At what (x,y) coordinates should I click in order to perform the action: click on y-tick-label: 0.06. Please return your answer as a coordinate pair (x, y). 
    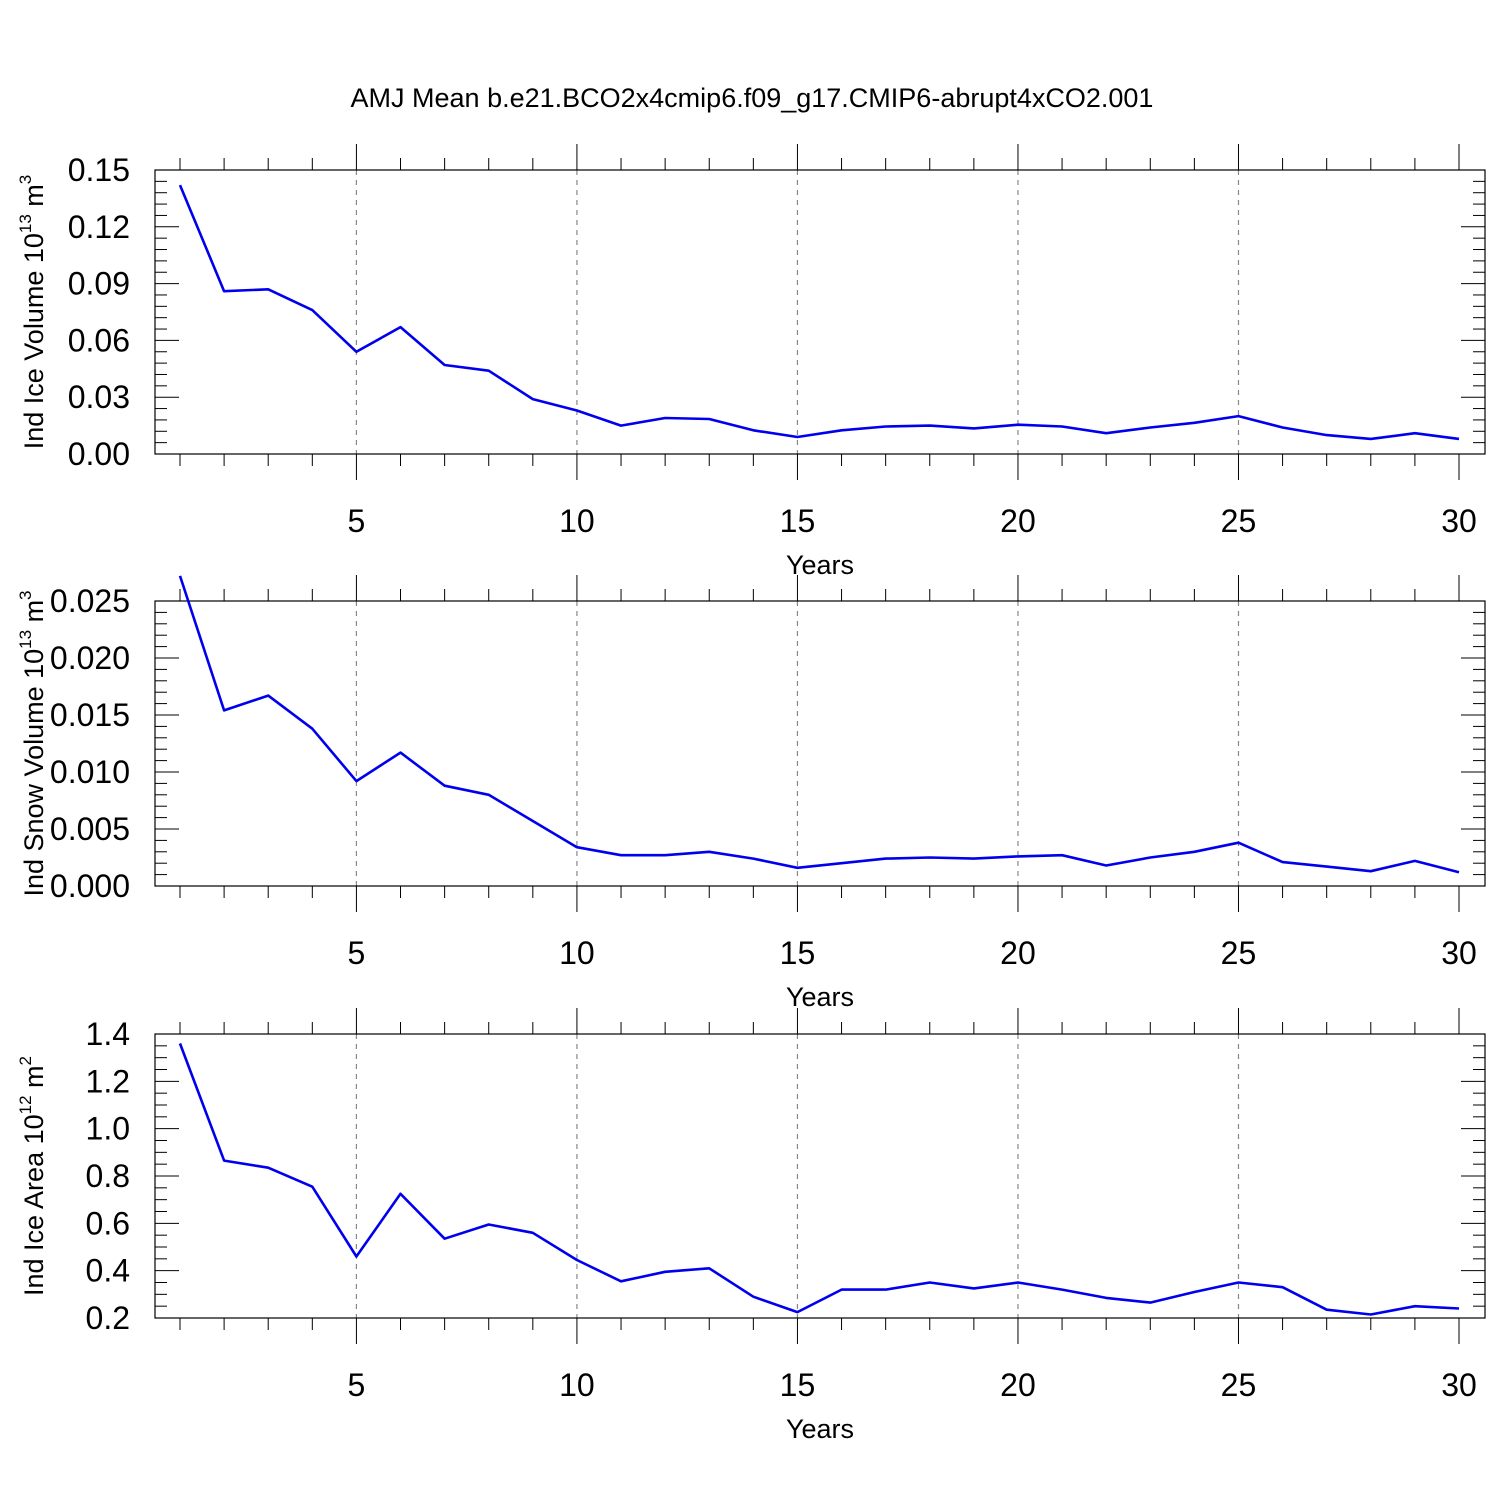
    Looking at the image, I should click on (99, 340).